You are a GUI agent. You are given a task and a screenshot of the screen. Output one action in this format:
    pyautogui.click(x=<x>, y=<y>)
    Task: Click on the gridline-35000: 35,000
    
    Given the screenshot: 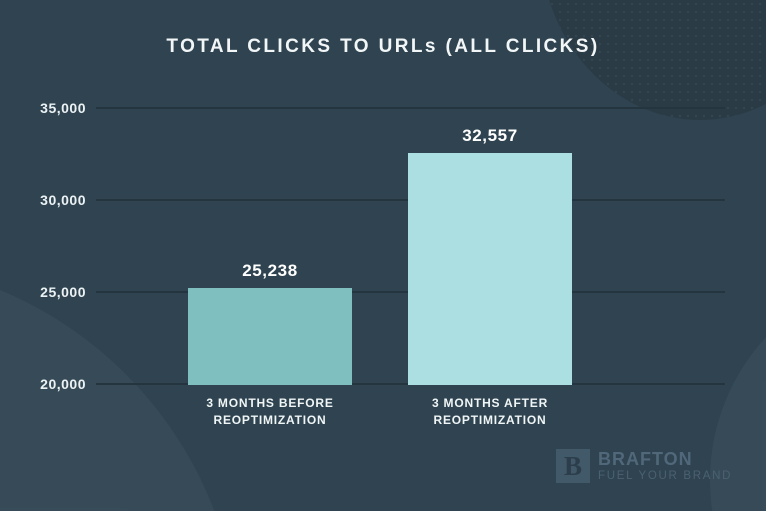 What is the action you would take?
    pyautogui.click(x=382, y=108)
    